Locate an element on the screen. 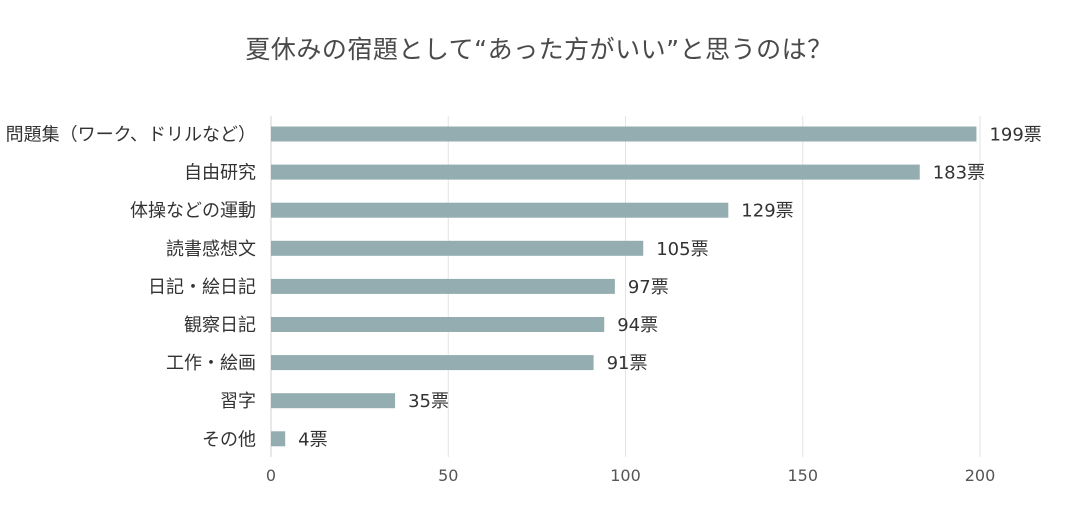  value-label: 94票 is located at coordinates (637, 325).